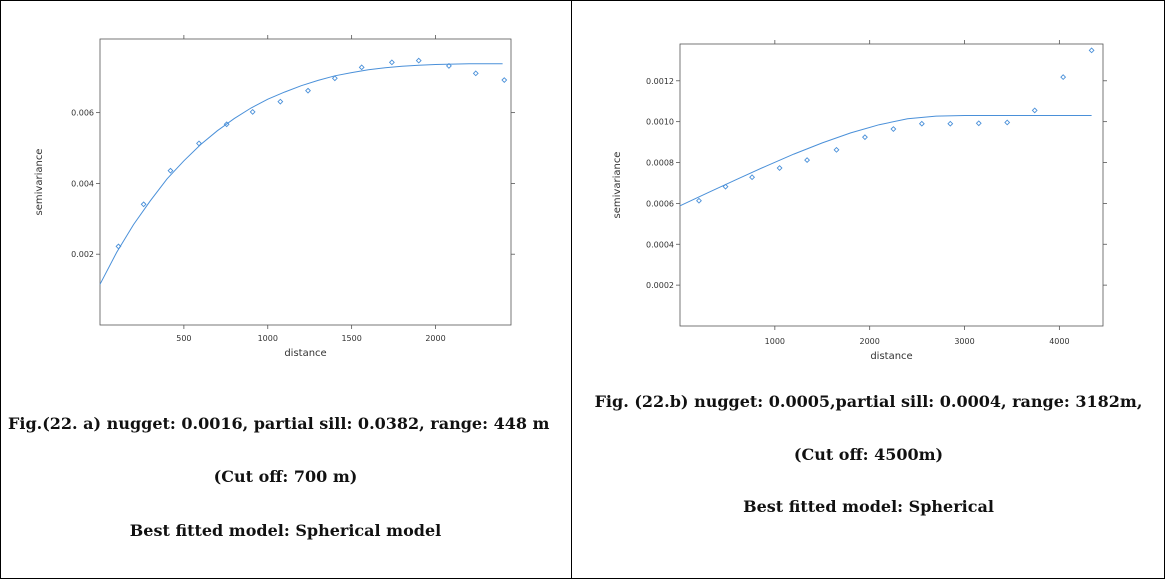  What do you see at coordinates (285, 530) in the screenshot?
I see `caption-a-line-3: Best fitted model: Spherical model` at bounding box center [285, 530].